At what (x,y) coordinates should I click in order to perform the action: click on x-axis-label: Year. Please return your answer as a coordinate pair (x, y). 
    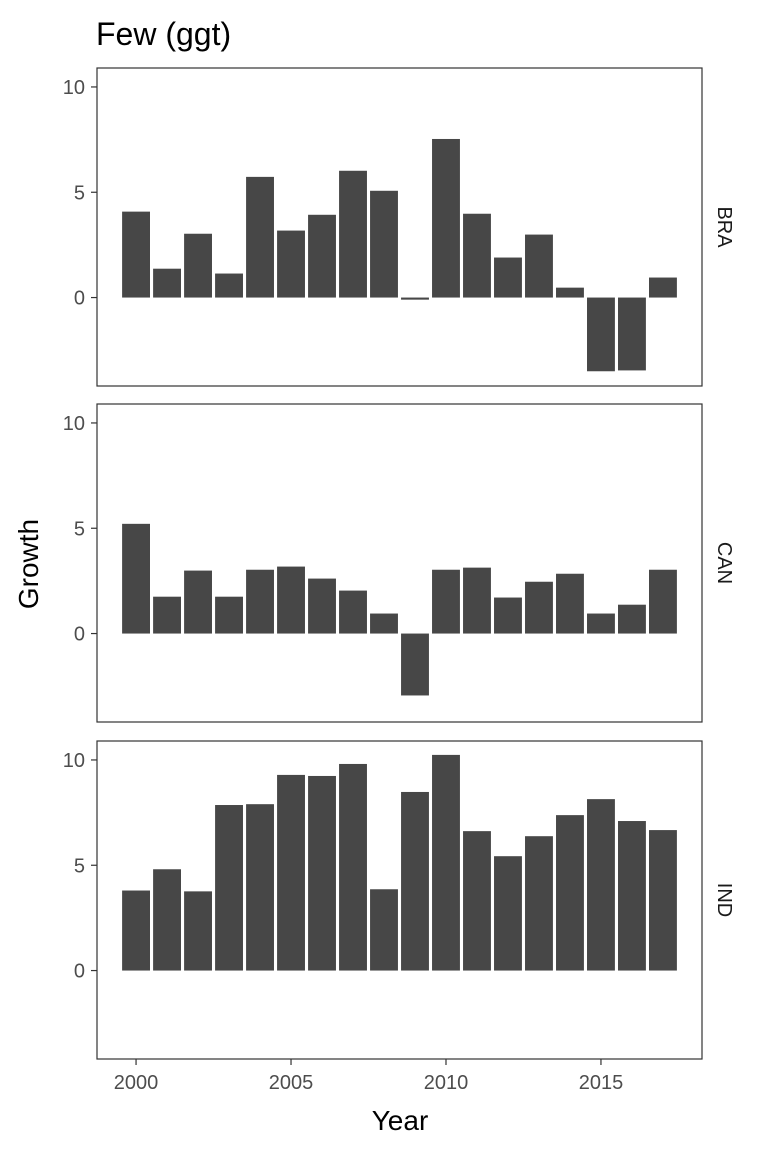
    Looking at the image, I should click on (400, 1120).